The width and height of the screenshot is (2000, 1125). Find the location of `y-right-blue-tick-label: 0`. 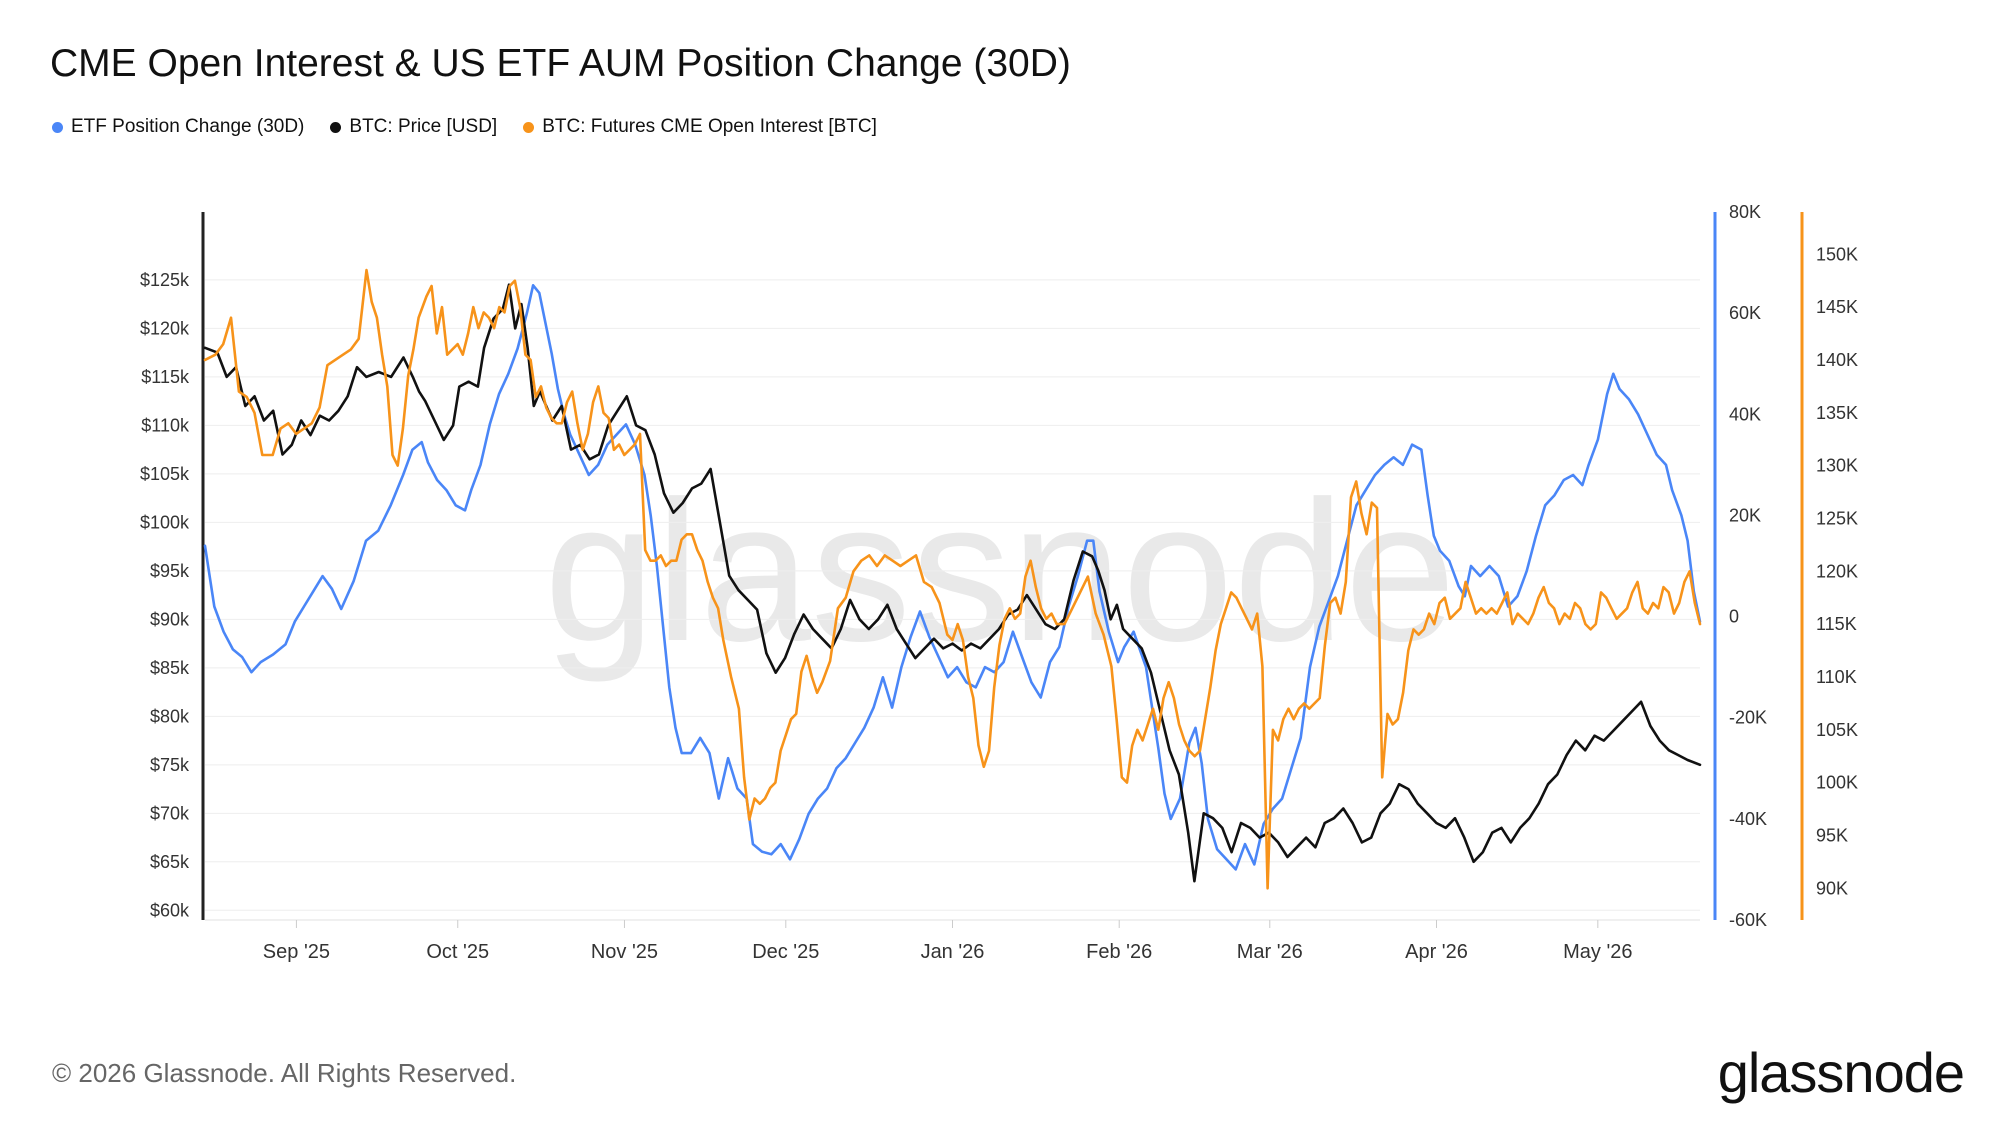

y-right-blue-tick-label: 0 is located at coordinates (1734, 617).